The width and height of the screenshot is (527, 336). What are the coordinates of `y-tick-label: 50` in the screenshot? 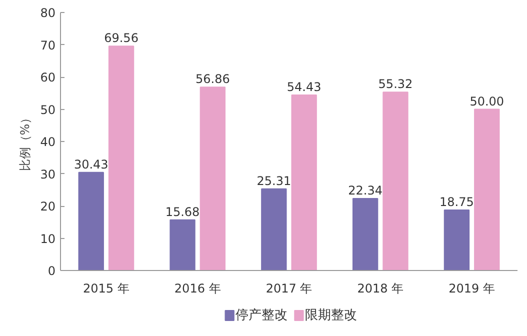 It's located at (48, 109).